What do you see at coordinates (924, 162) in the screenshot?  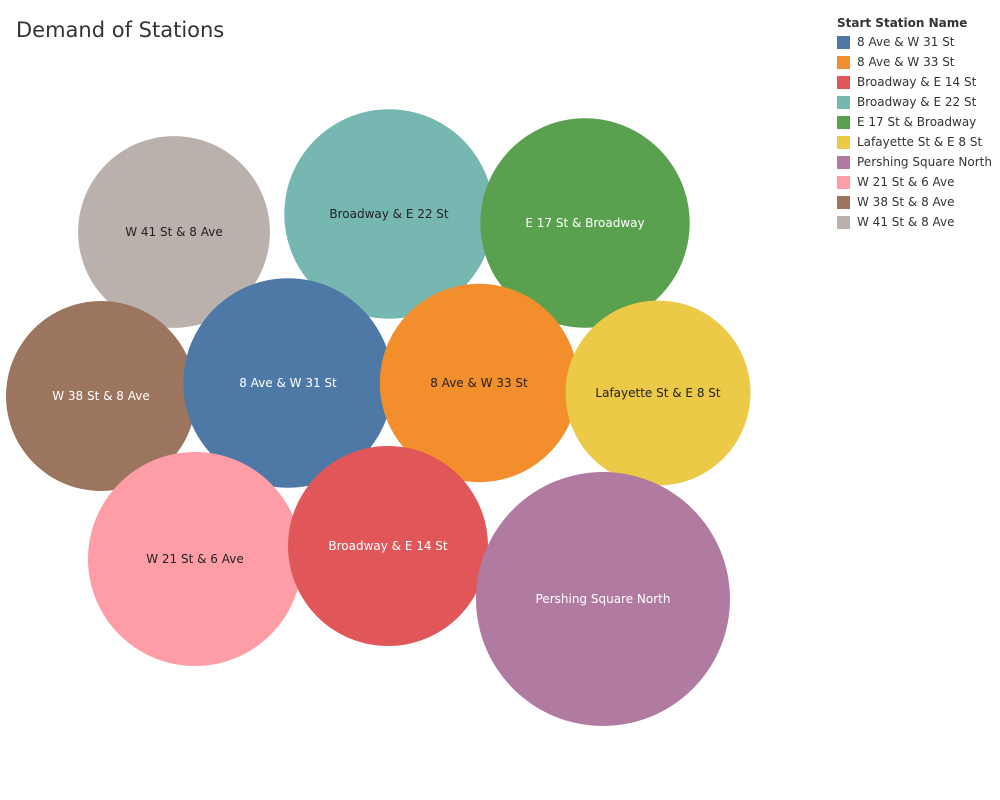 I see `legend-label: Pershing Square North` at bounding box center [924, 162].